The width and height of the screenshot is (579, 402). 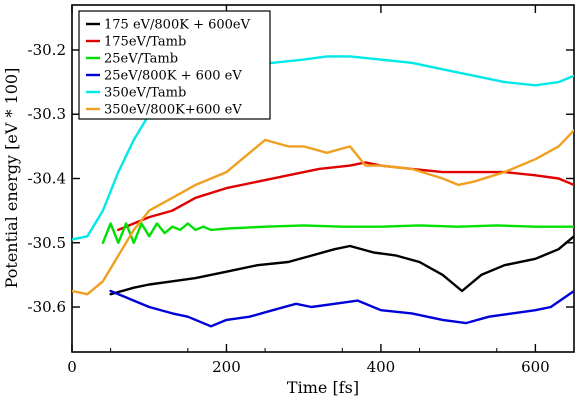 I want to click on y-tick-label: -30.2, so click(x=47, y=50).